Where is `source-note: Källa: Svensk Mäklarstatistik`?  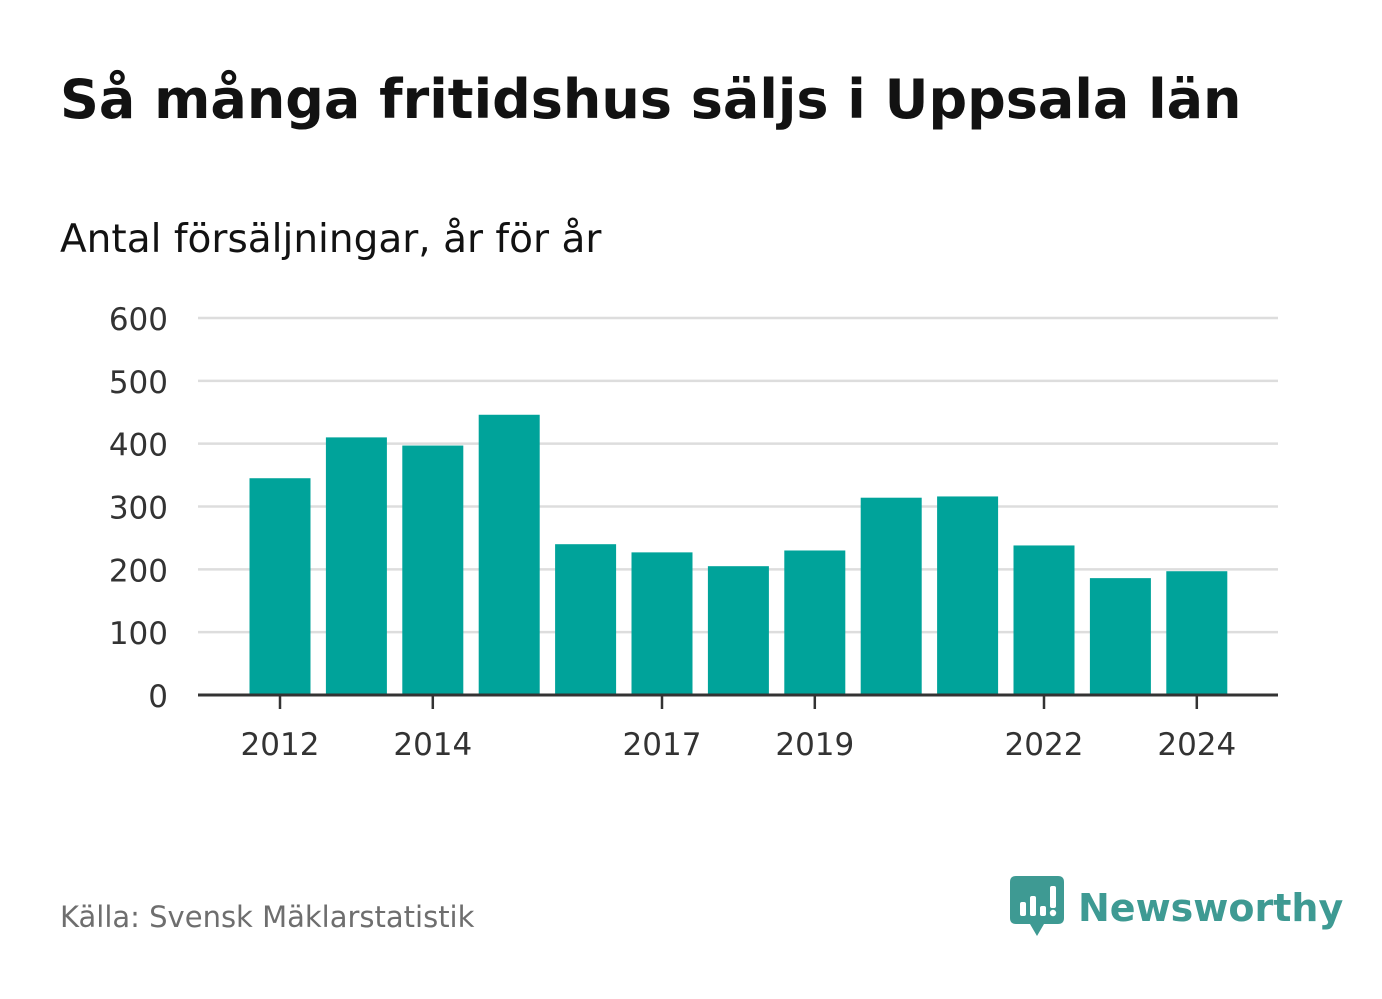
source-note: Källa: Svensk Mäklarstatistik is located at coordinates (267, 917).